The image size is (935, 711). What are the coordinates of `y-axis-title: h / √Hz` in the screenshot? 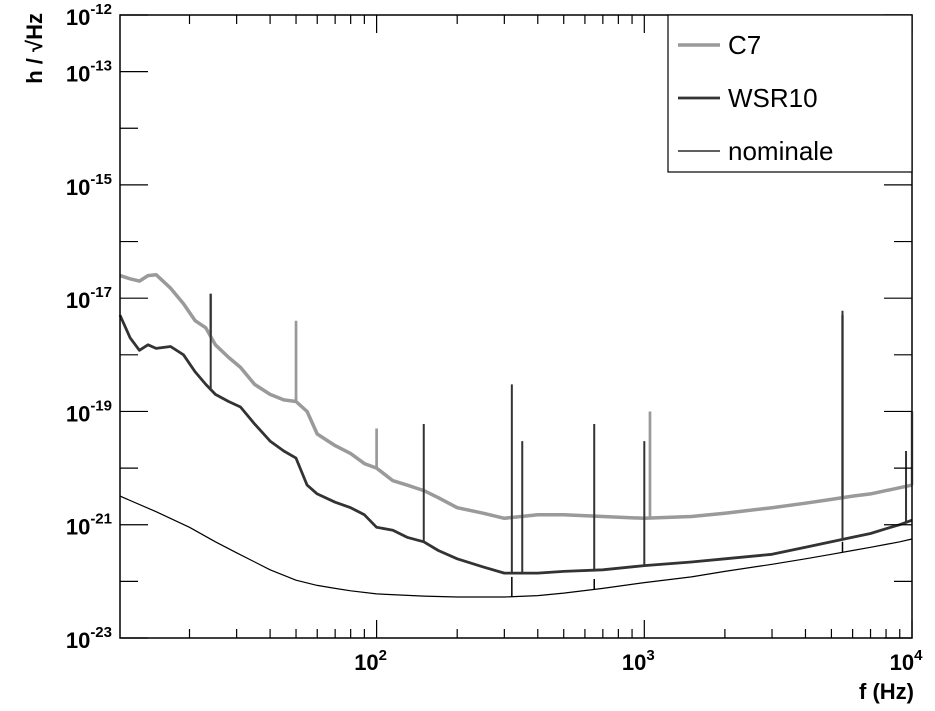 It's located at (34, 48).